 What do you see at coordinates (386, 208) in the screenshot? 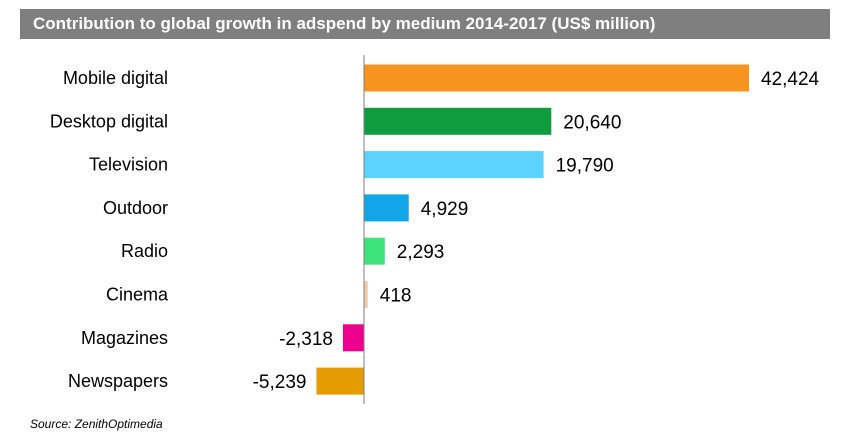
I see `bar-outdoor` at bounding box center [386, 208].